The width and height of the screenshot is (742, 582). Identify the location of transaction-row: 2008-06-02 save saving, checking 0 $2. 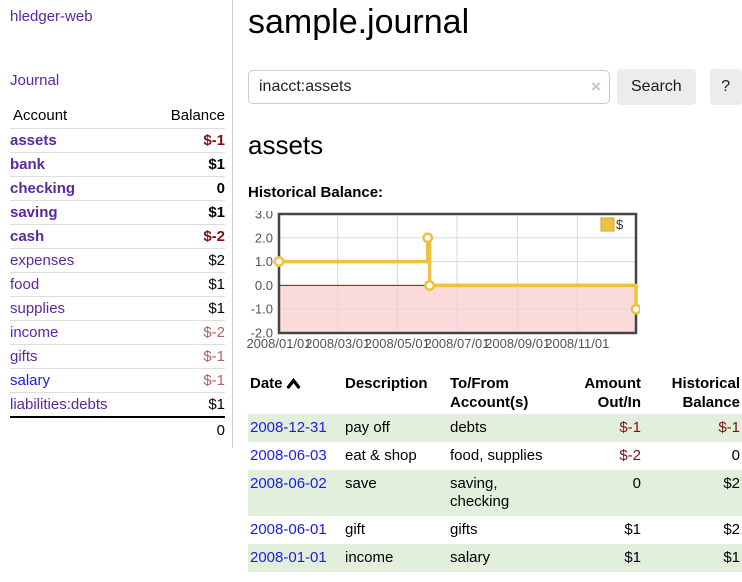
(495, 493).